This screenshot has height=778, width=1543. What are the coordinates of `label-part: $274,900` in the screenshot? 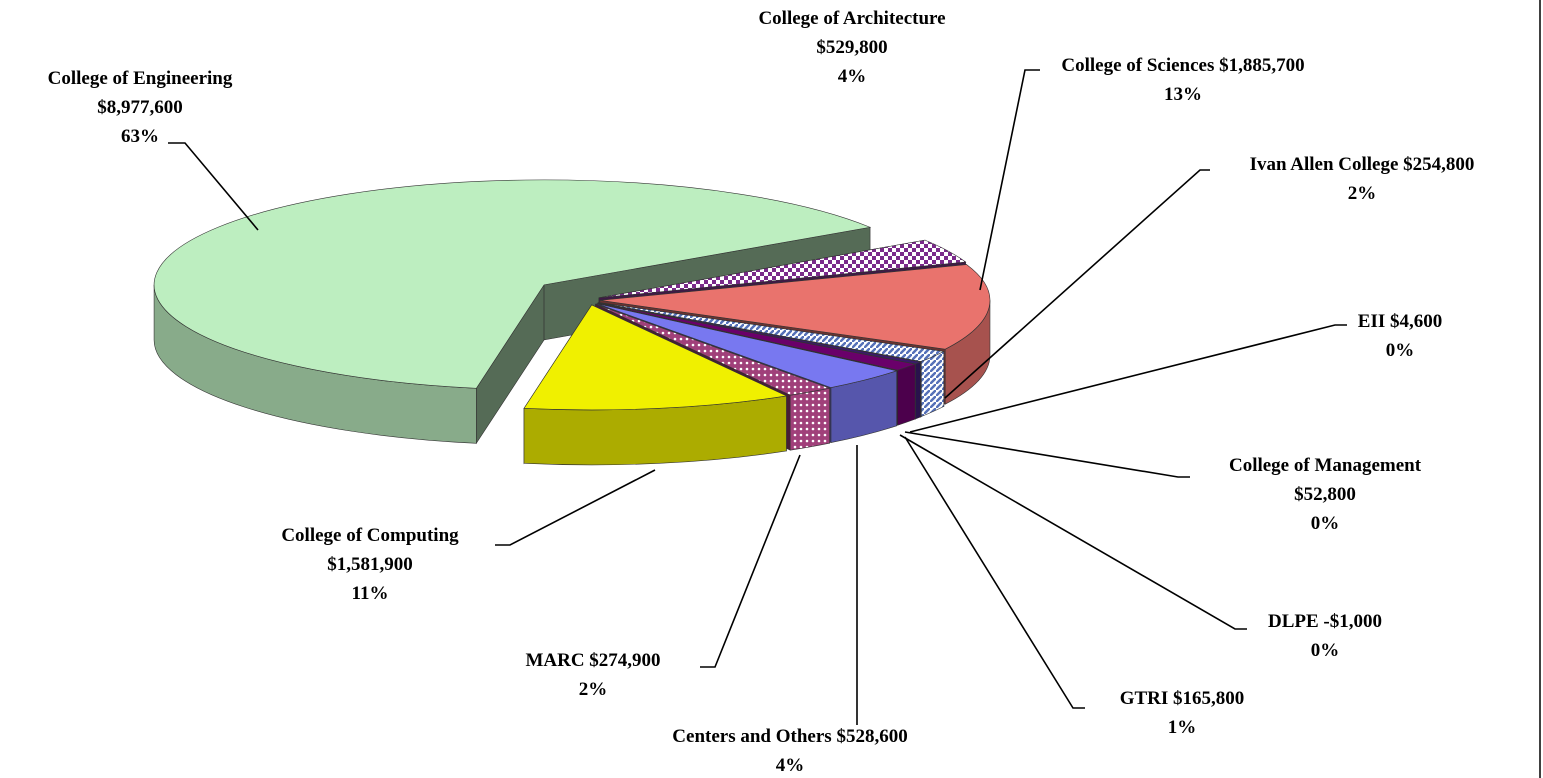 It's located at (624, 660).